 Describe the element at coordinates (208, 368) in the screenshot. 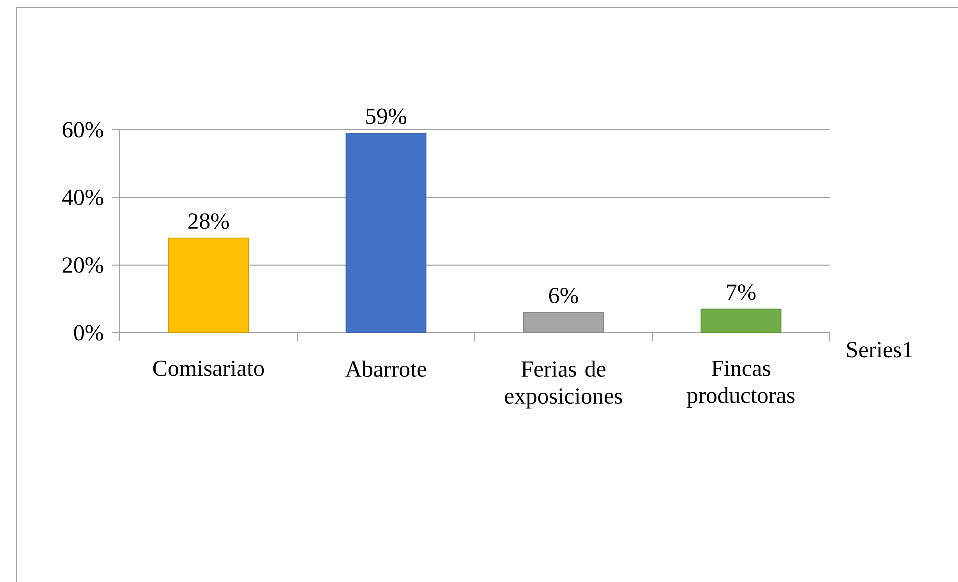

I see `x-tick-label: Comisariato` at that location.